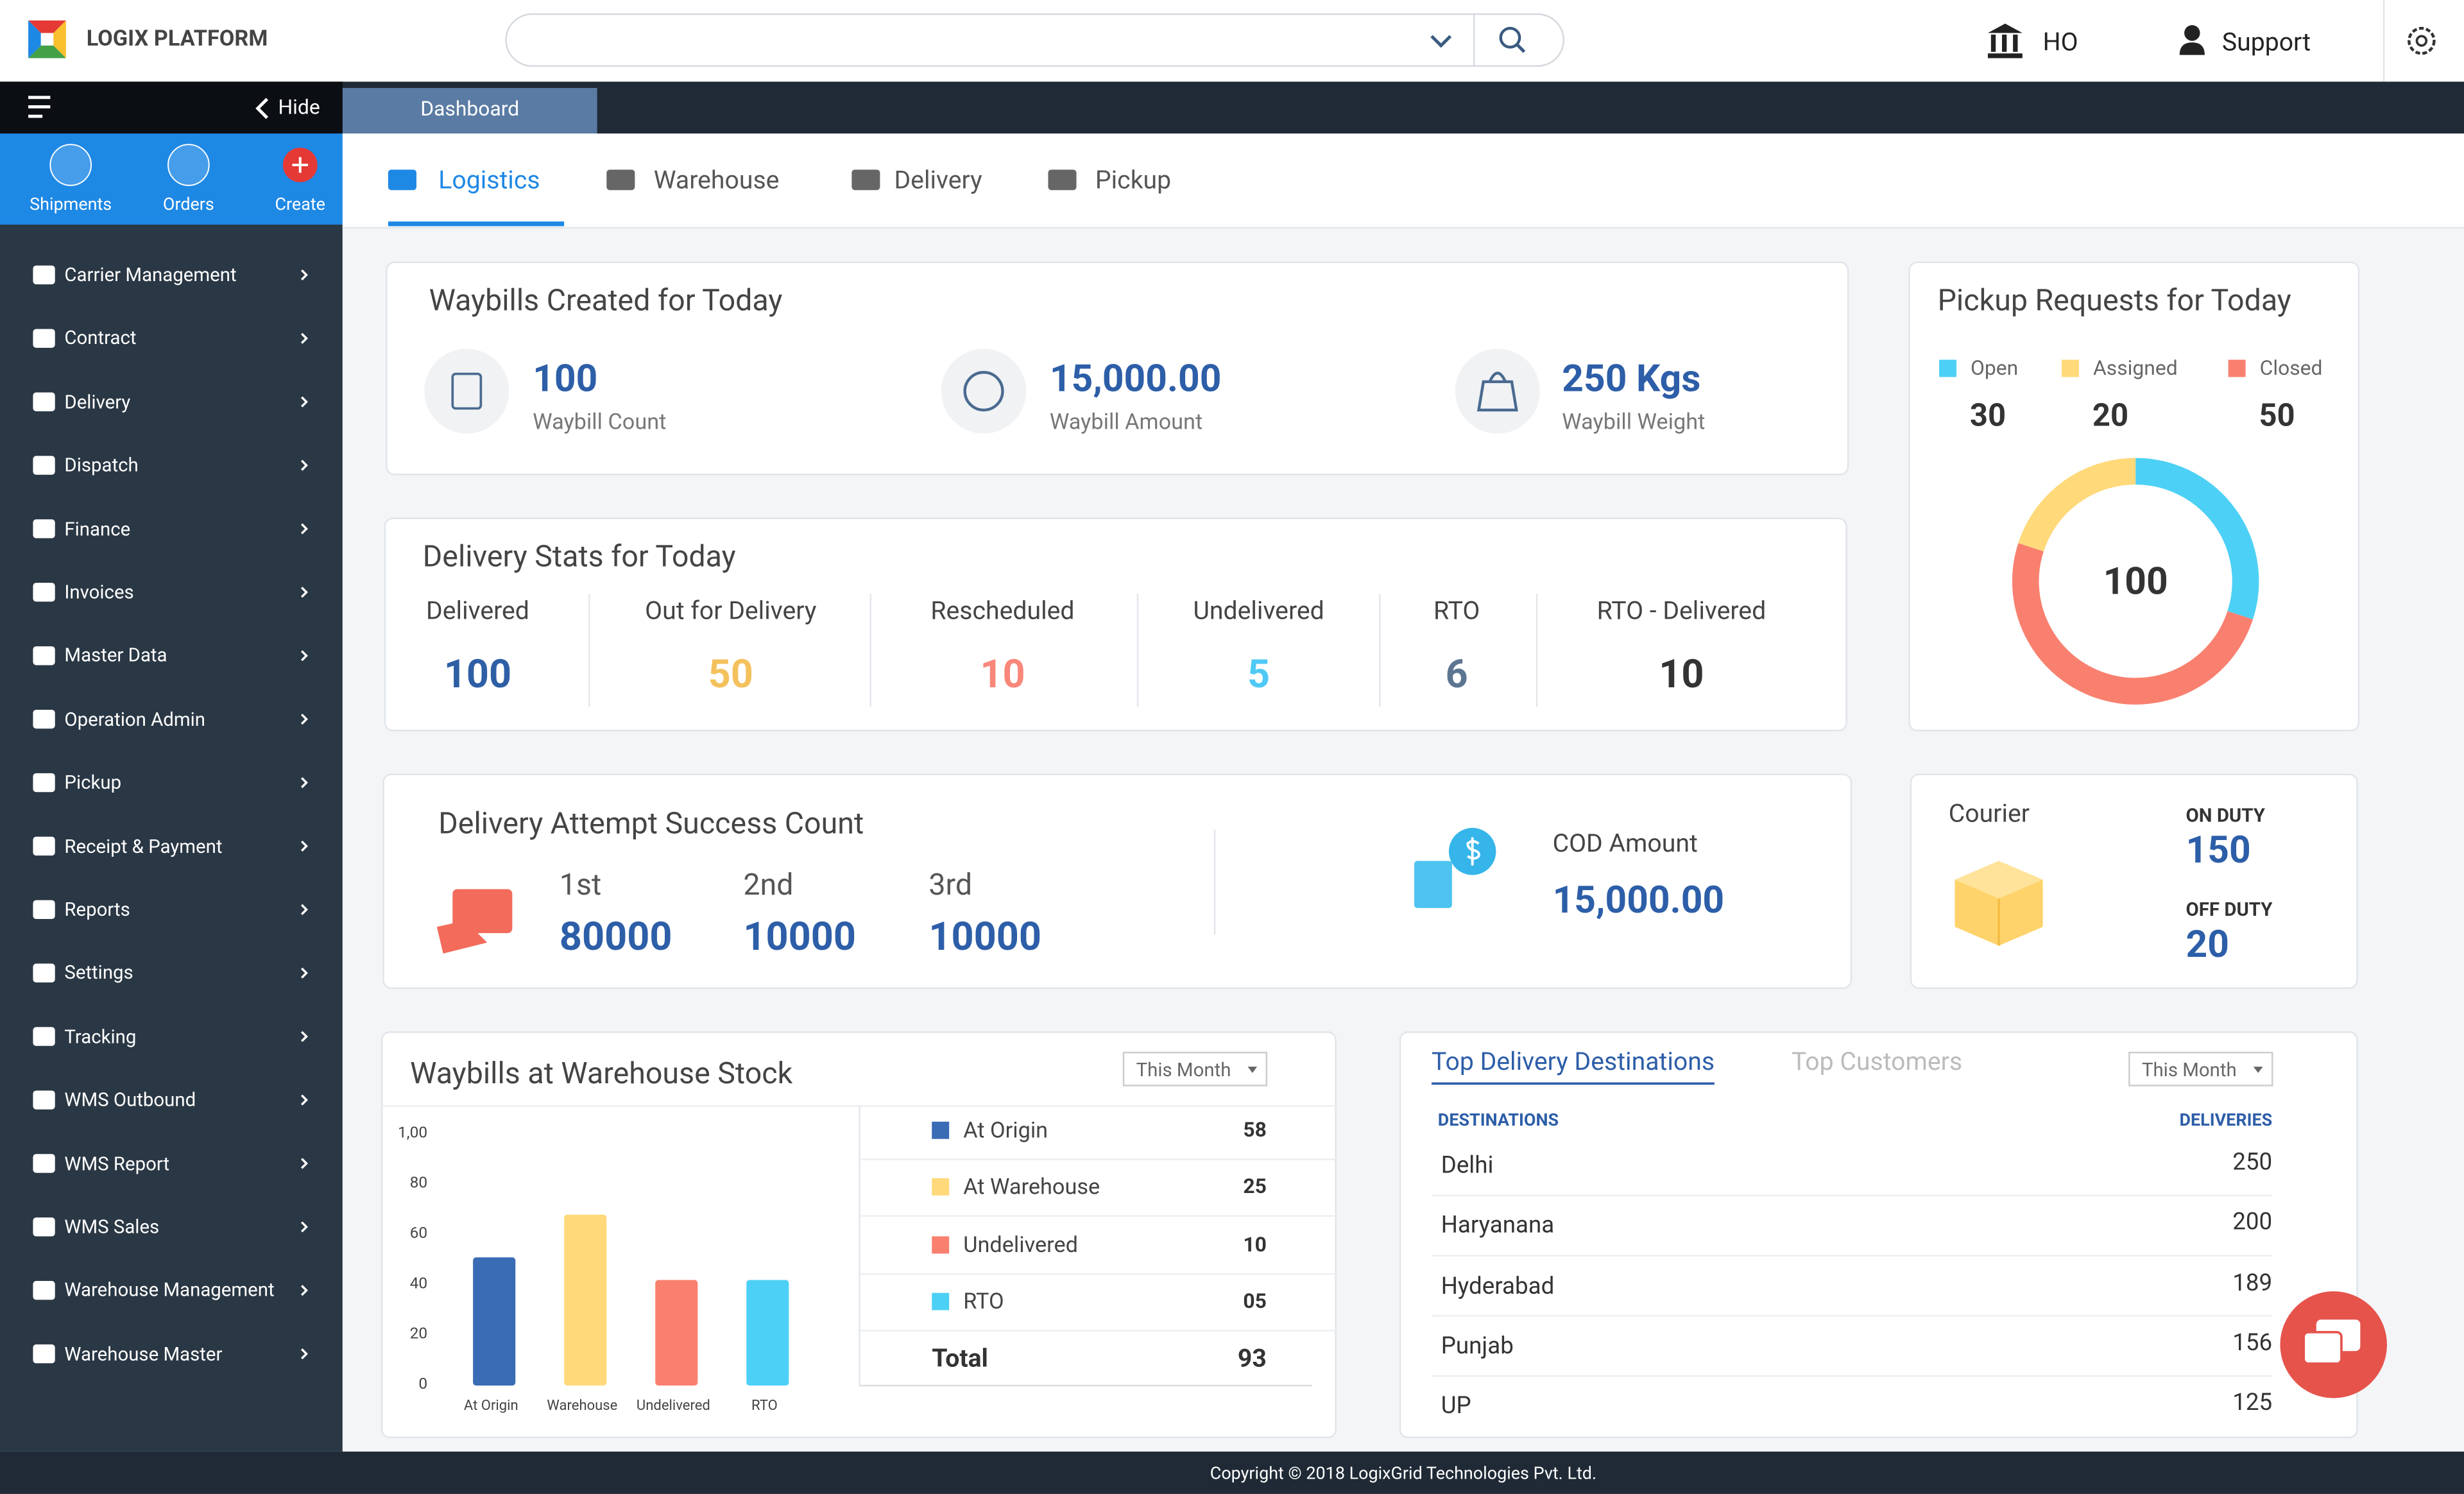 The width and height of the screenshot is (2464, 1494). I want to click on footer-bar, so click(1232, 1473).